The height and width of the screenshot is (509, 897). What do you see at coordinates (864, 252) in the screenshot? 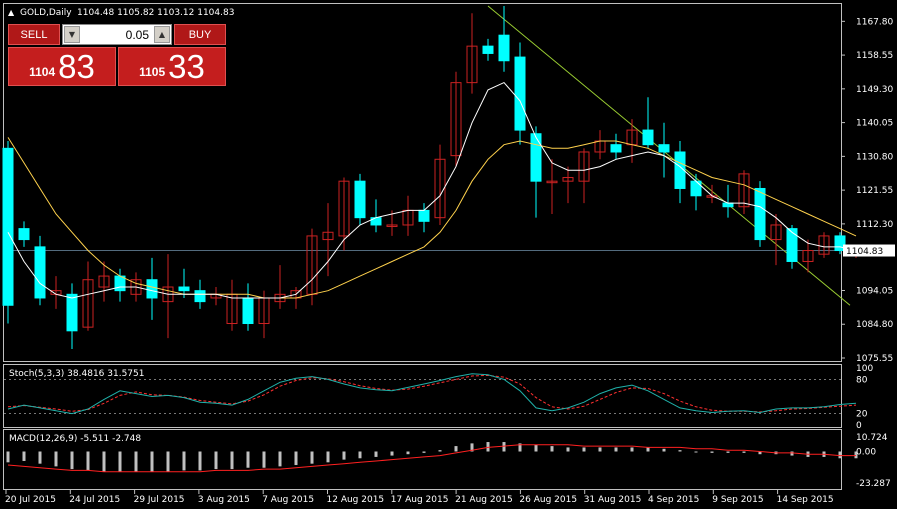
I see `current-price-label: 1104.83` at bounding box center [864, 252].